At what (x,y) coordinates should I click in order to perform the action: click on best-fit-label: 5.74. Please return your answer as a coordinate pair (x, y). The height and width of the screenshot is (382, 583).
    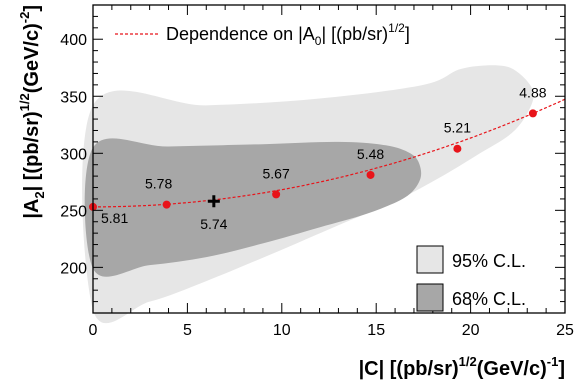
    Looking at the image, I should click on (213, 224).